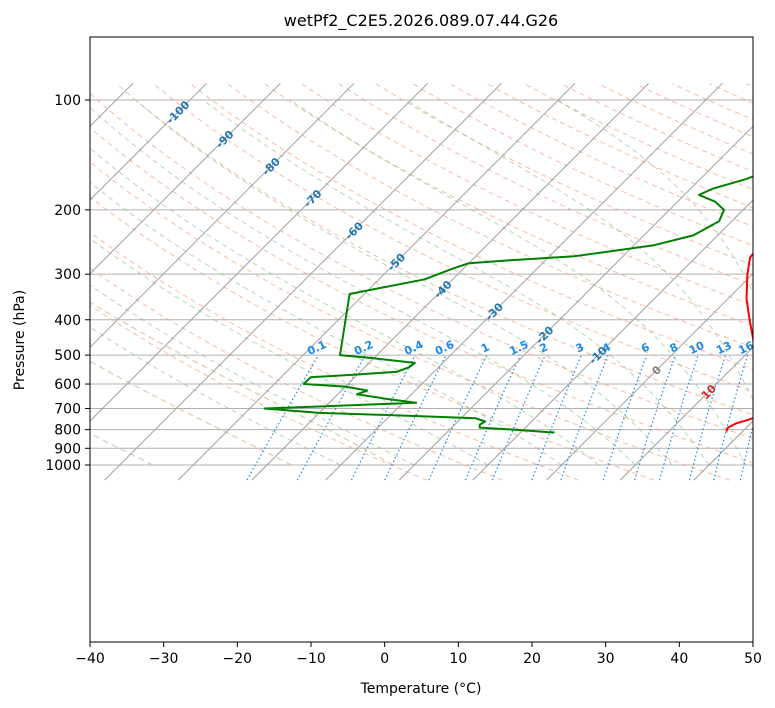 The image size is (775, 708). What do you see at coordinates (63, 466) in the screenshot?
I see `y-tick-label: 1000` at bounding box center [63, 466].